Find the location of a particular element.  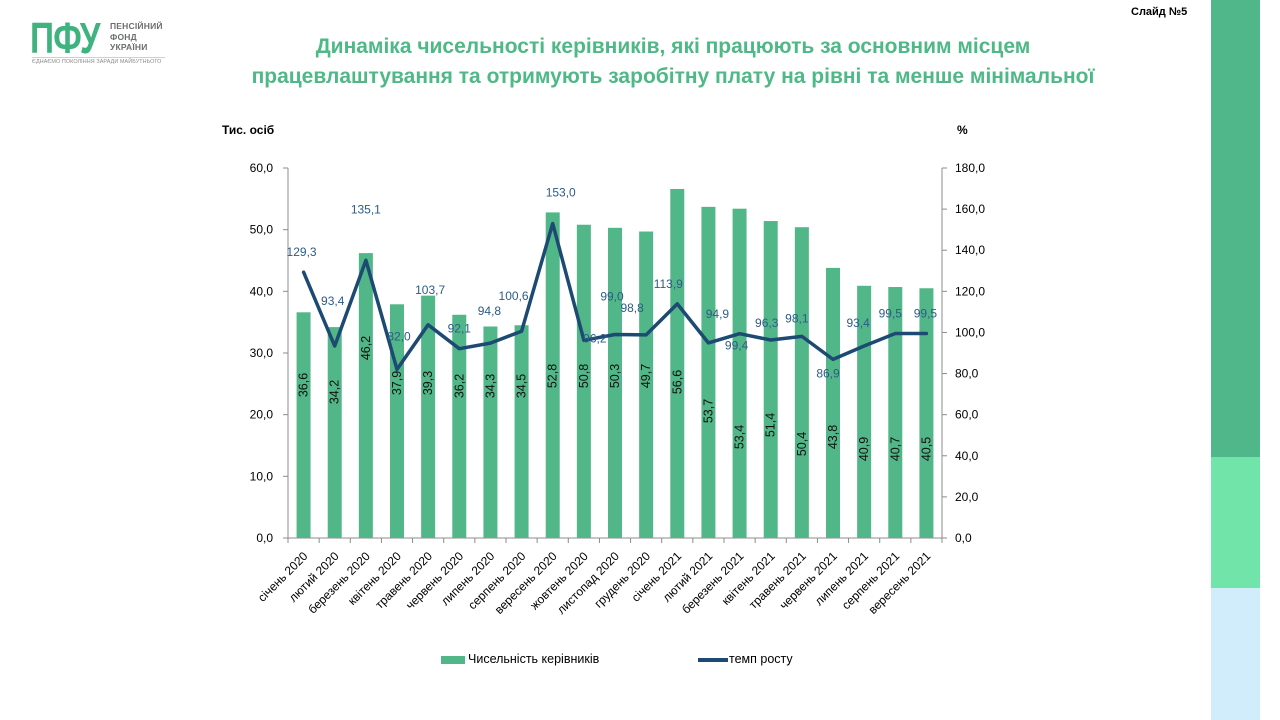

right-axis-tick-label: 40,0 is located at coordinates (967, 456).